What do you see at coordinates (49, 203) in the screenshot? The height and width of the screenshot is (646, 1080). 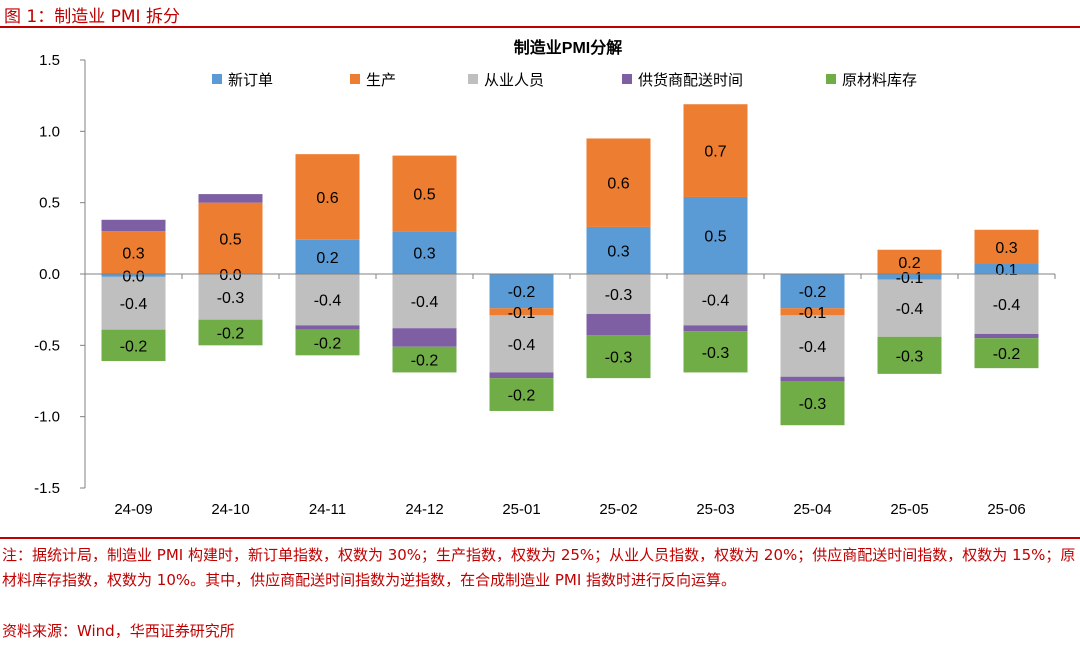 I see `y-tick-label: 0.5` at bounding box center [49, 203].